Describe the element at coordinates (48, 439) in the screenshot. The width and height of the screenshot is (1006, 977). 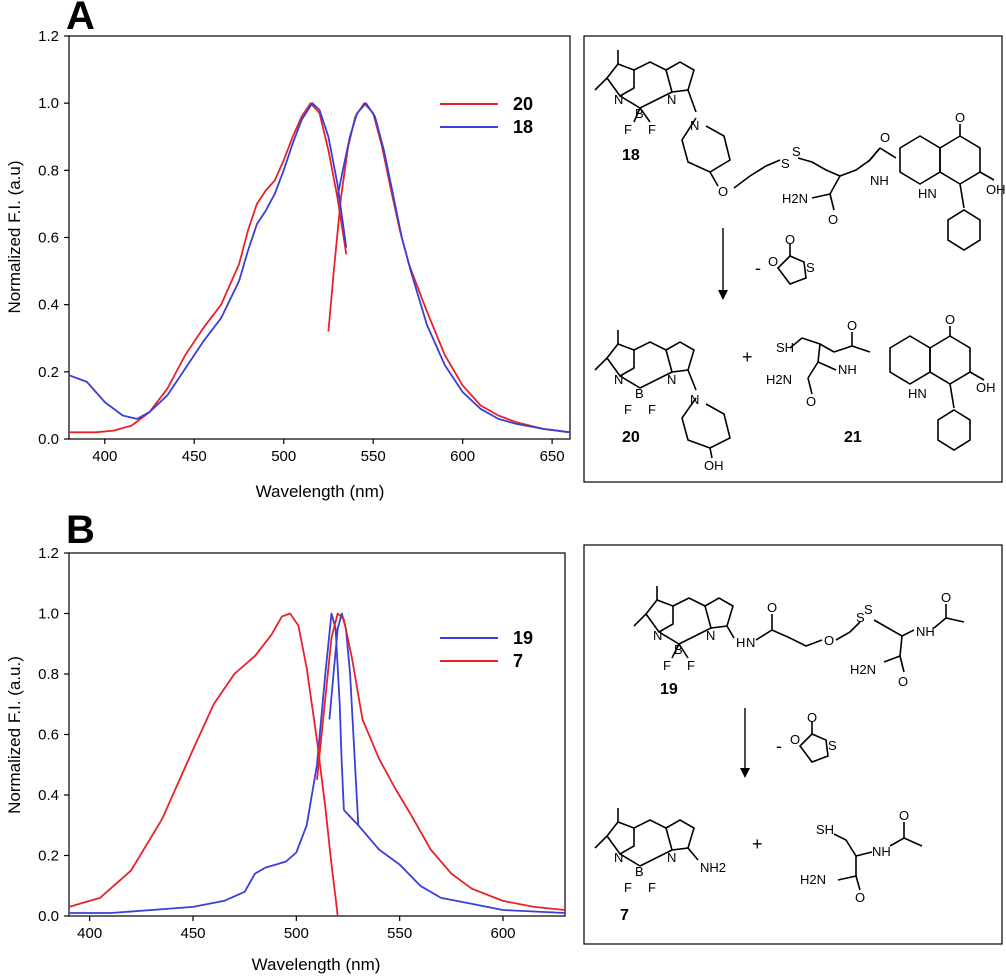
I see `chart-a-ytick-label-0: 0.0` at that location.